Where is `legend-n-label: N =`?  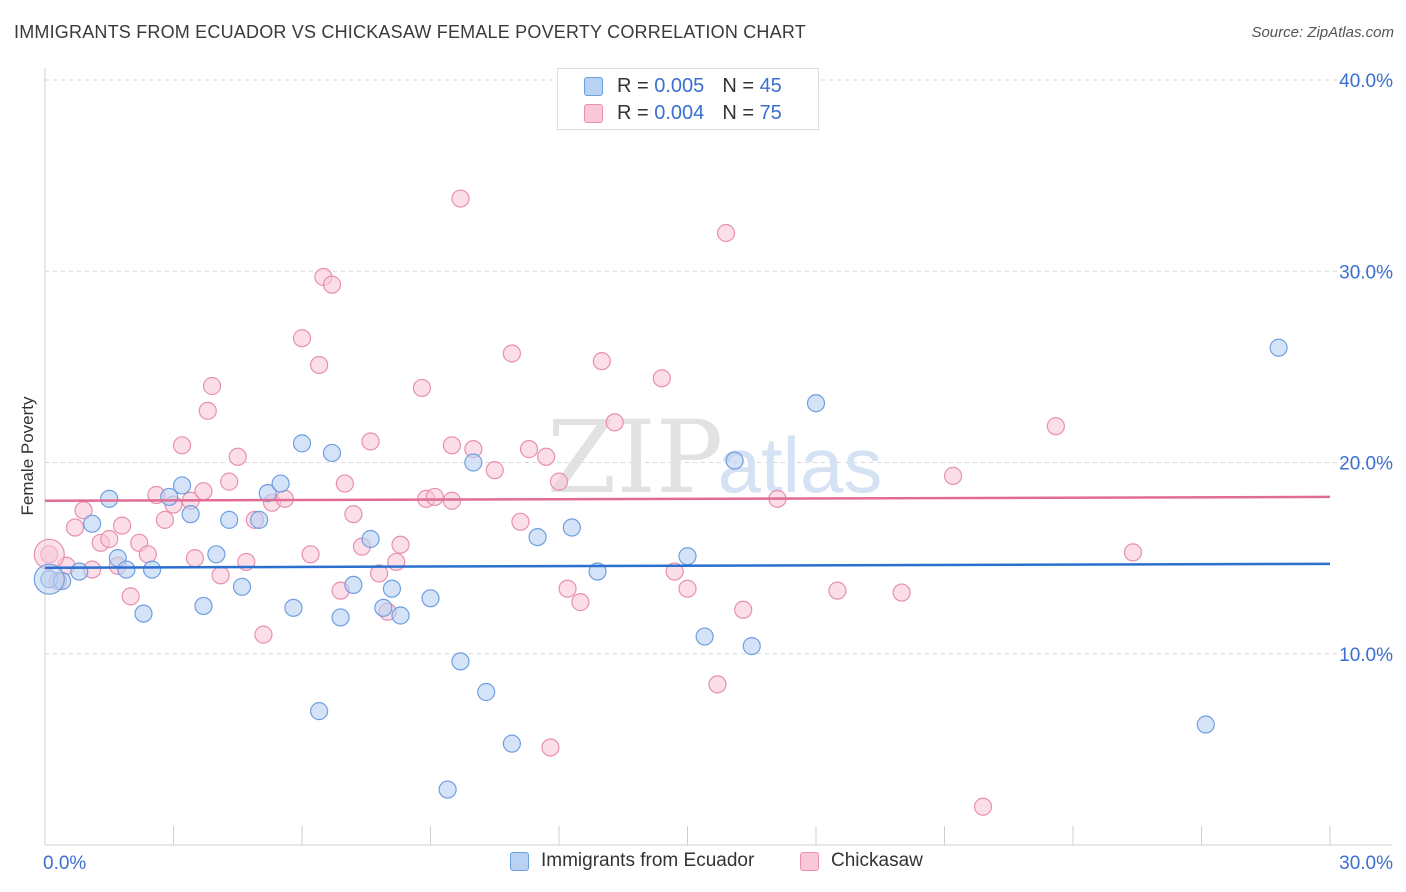 legend-n-label: N = is located at coordinates (738, 112).